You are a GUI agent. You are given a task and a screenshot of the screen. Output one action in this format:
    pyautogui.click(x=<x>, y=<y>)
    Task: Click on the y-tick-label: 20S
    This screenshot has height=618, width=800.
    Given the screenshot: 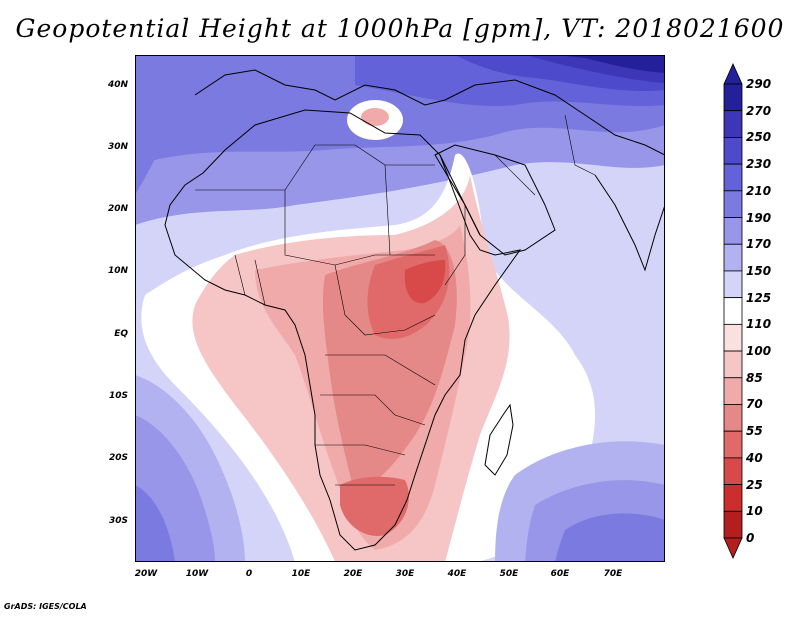 What is the action you would take?
    pyautogui.click(x=118, y=458)
    